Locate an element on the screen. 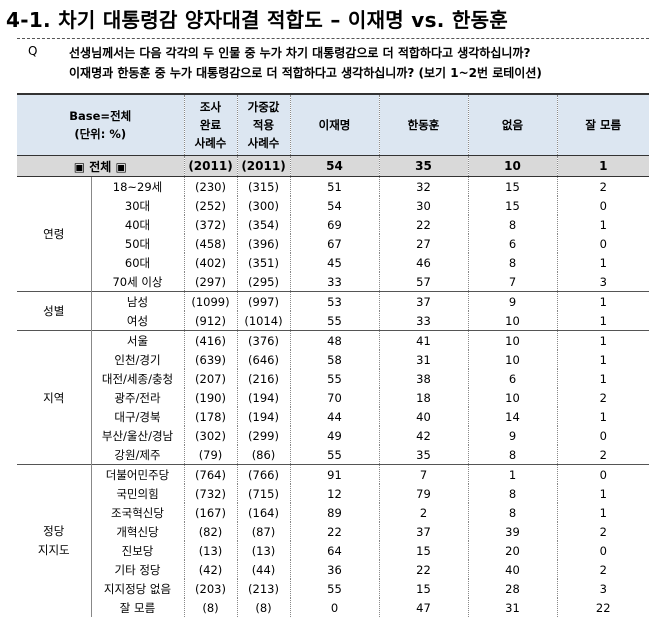 The height and width of the screenshot is (629, 649). row-n-completed: (302) is located at coordinates (210, 435).